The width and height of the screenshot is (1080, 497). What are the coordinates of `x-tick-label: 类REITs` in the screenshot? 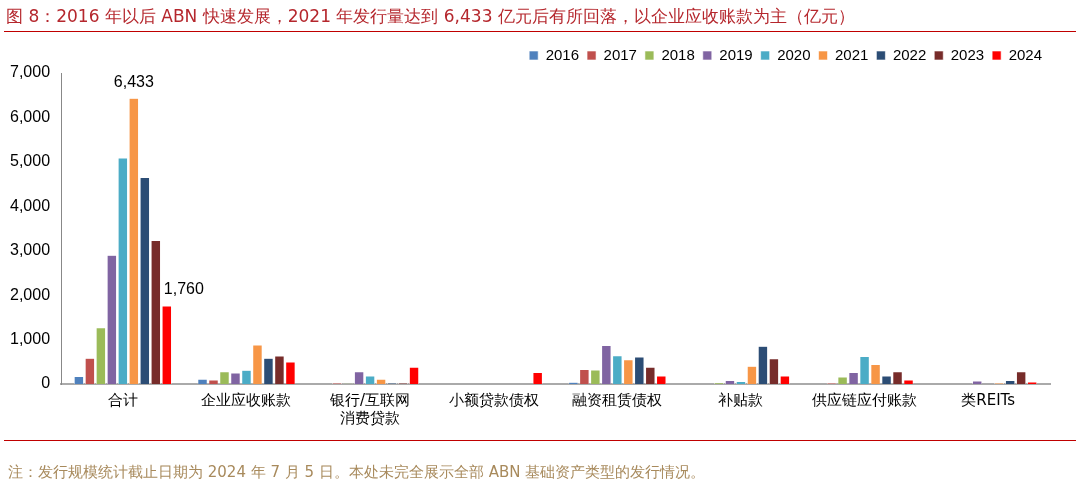 It's located at (988, 399).